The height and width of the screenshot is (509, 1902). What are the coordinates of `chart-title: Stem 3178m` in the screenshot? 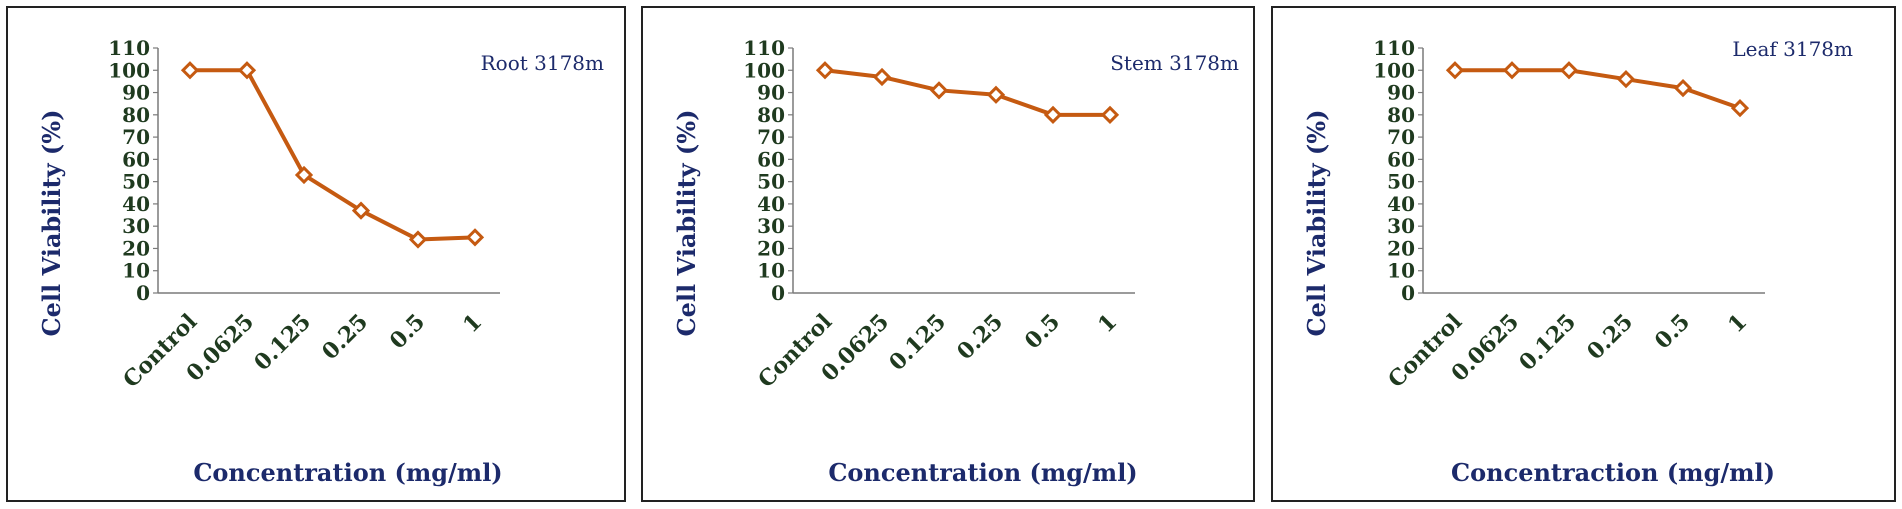 It's located at (1174, 63).